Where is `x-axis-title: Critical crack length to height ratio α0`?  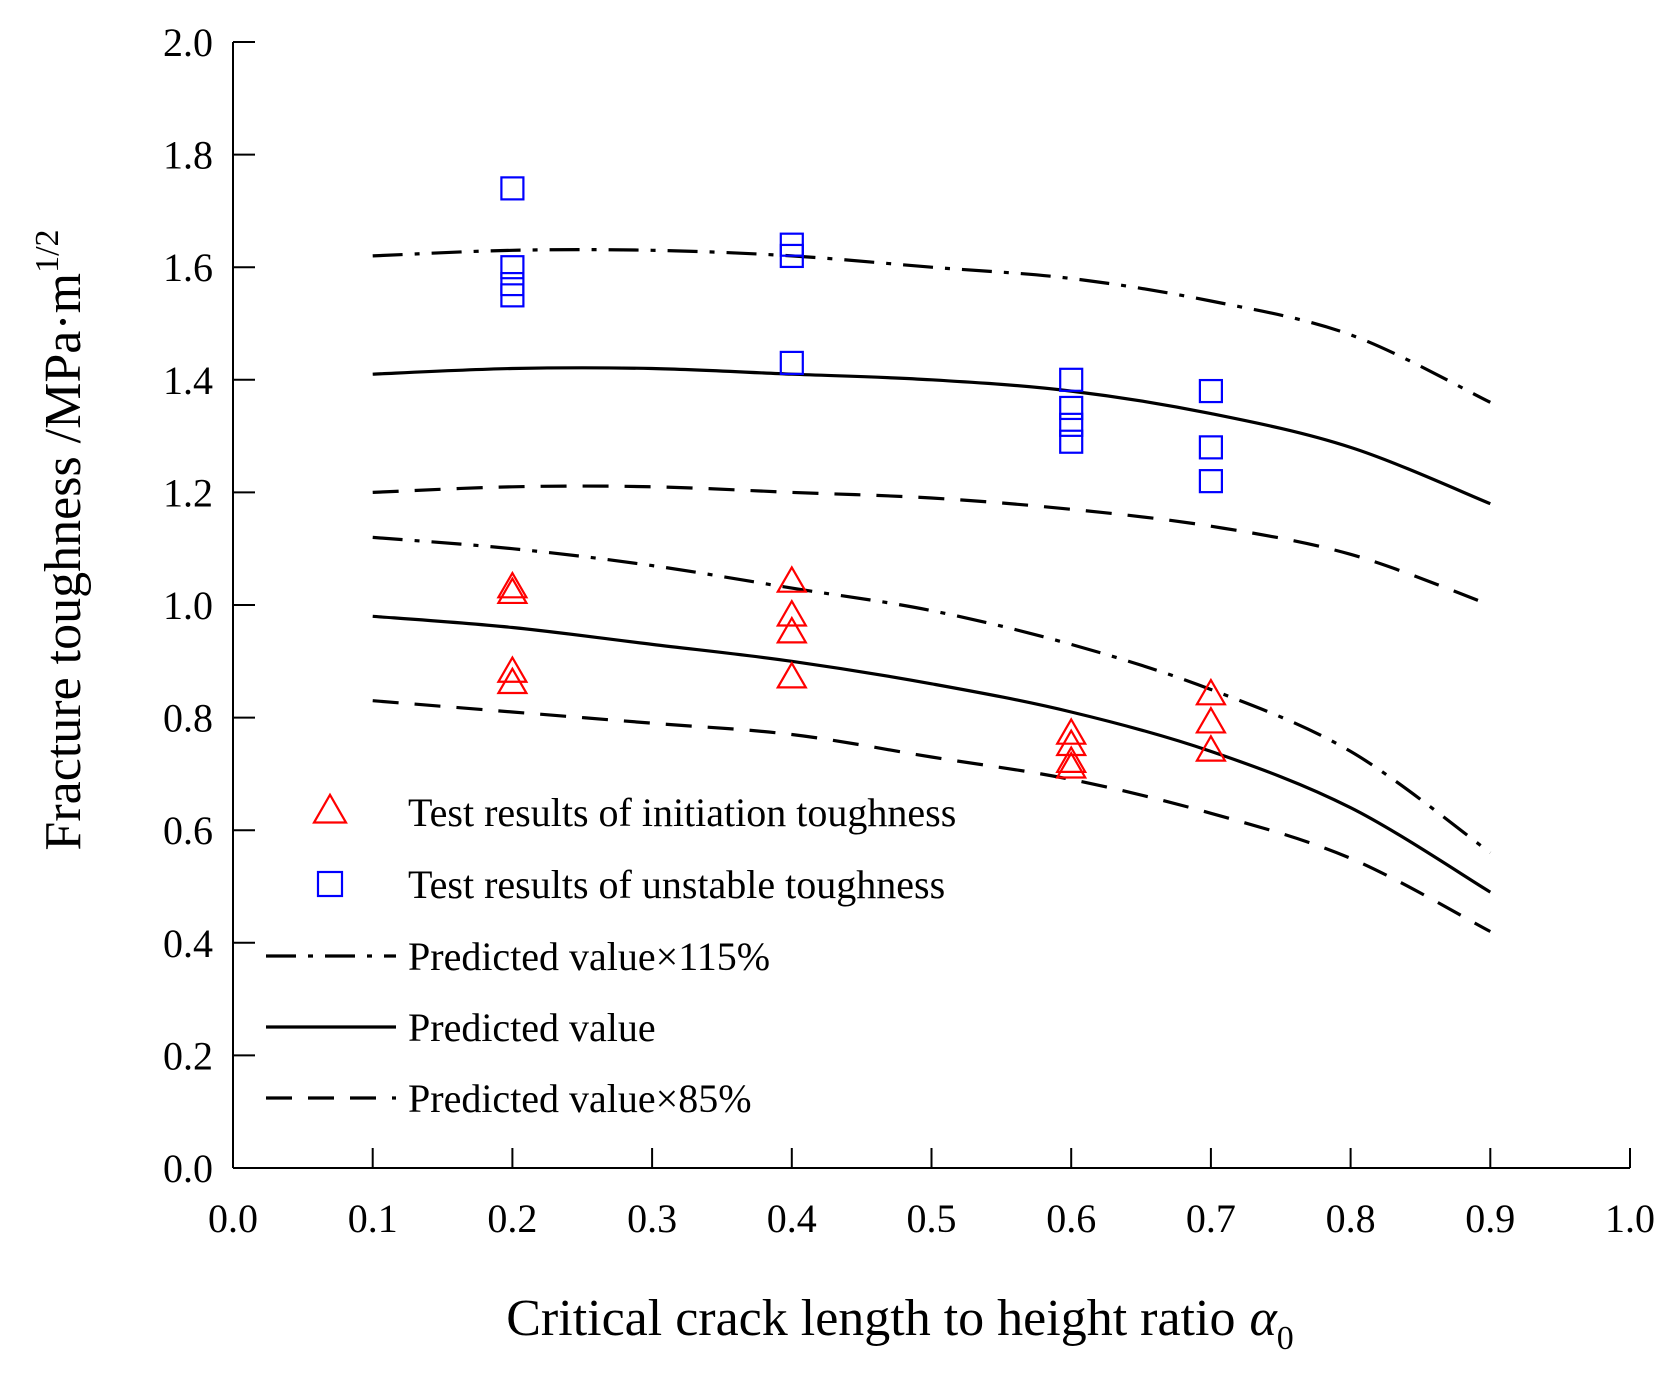 x-axis-title: Critical crack length to height ratio α0 is located at coordinates (900, 1323).